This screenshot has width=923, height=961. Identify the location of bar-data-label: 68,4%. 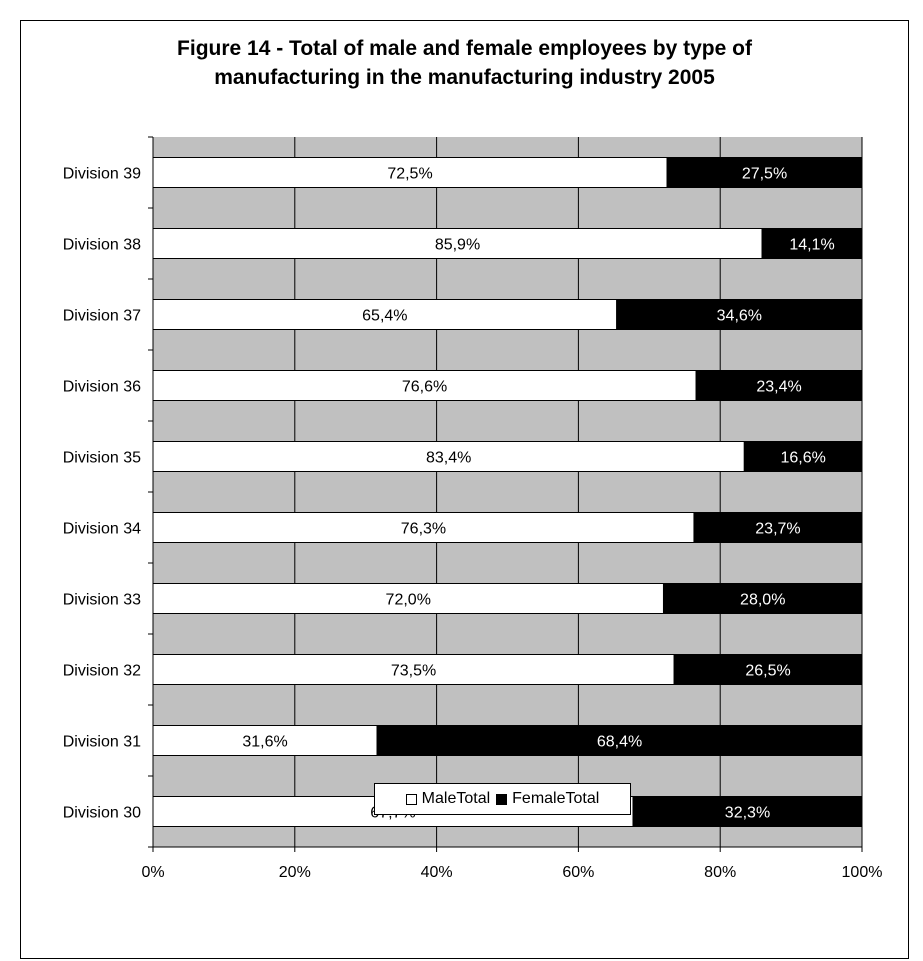
(619, 742).